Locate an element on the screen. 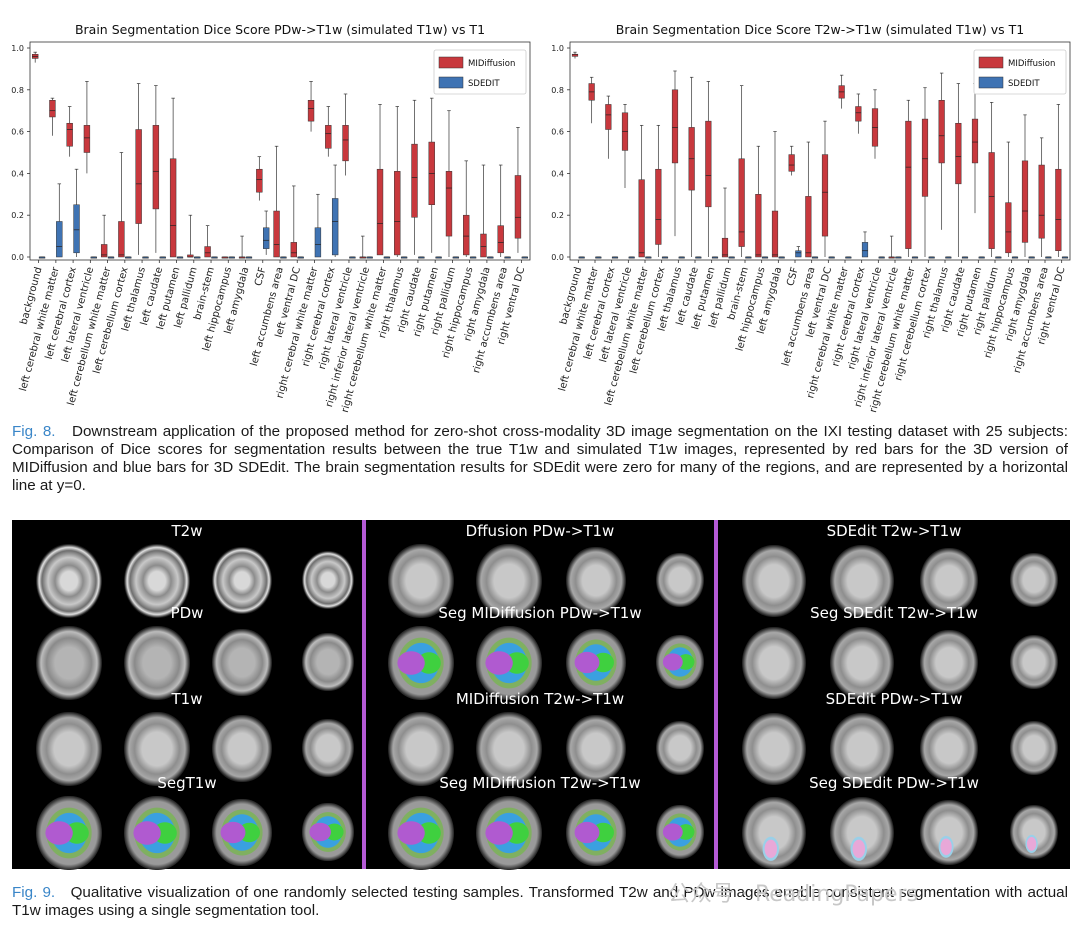 This screenshot has height=932, width=1080. mri-row-label: Dffusion PDw->T1w is located at coordinates (540, 531).